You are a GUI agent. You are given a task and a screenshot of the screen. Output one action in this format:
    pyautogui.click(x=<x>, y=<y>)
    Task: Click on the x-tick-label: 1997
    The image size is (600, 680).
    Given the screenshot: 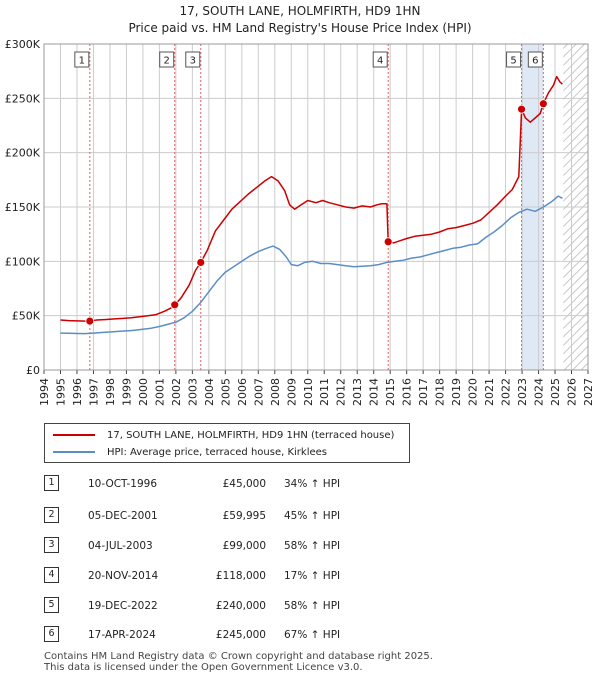 What is the action you would take?
    pyautogui.click(x=93, y=392)
    